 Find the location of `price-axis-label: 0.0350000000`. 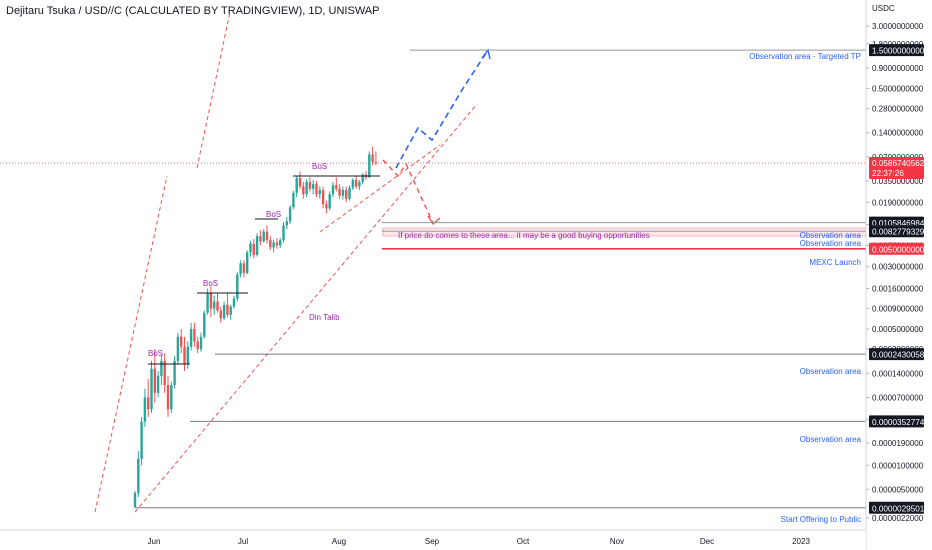

price-axis-label: 0.0350000000 is located at coordinates (898, 181).